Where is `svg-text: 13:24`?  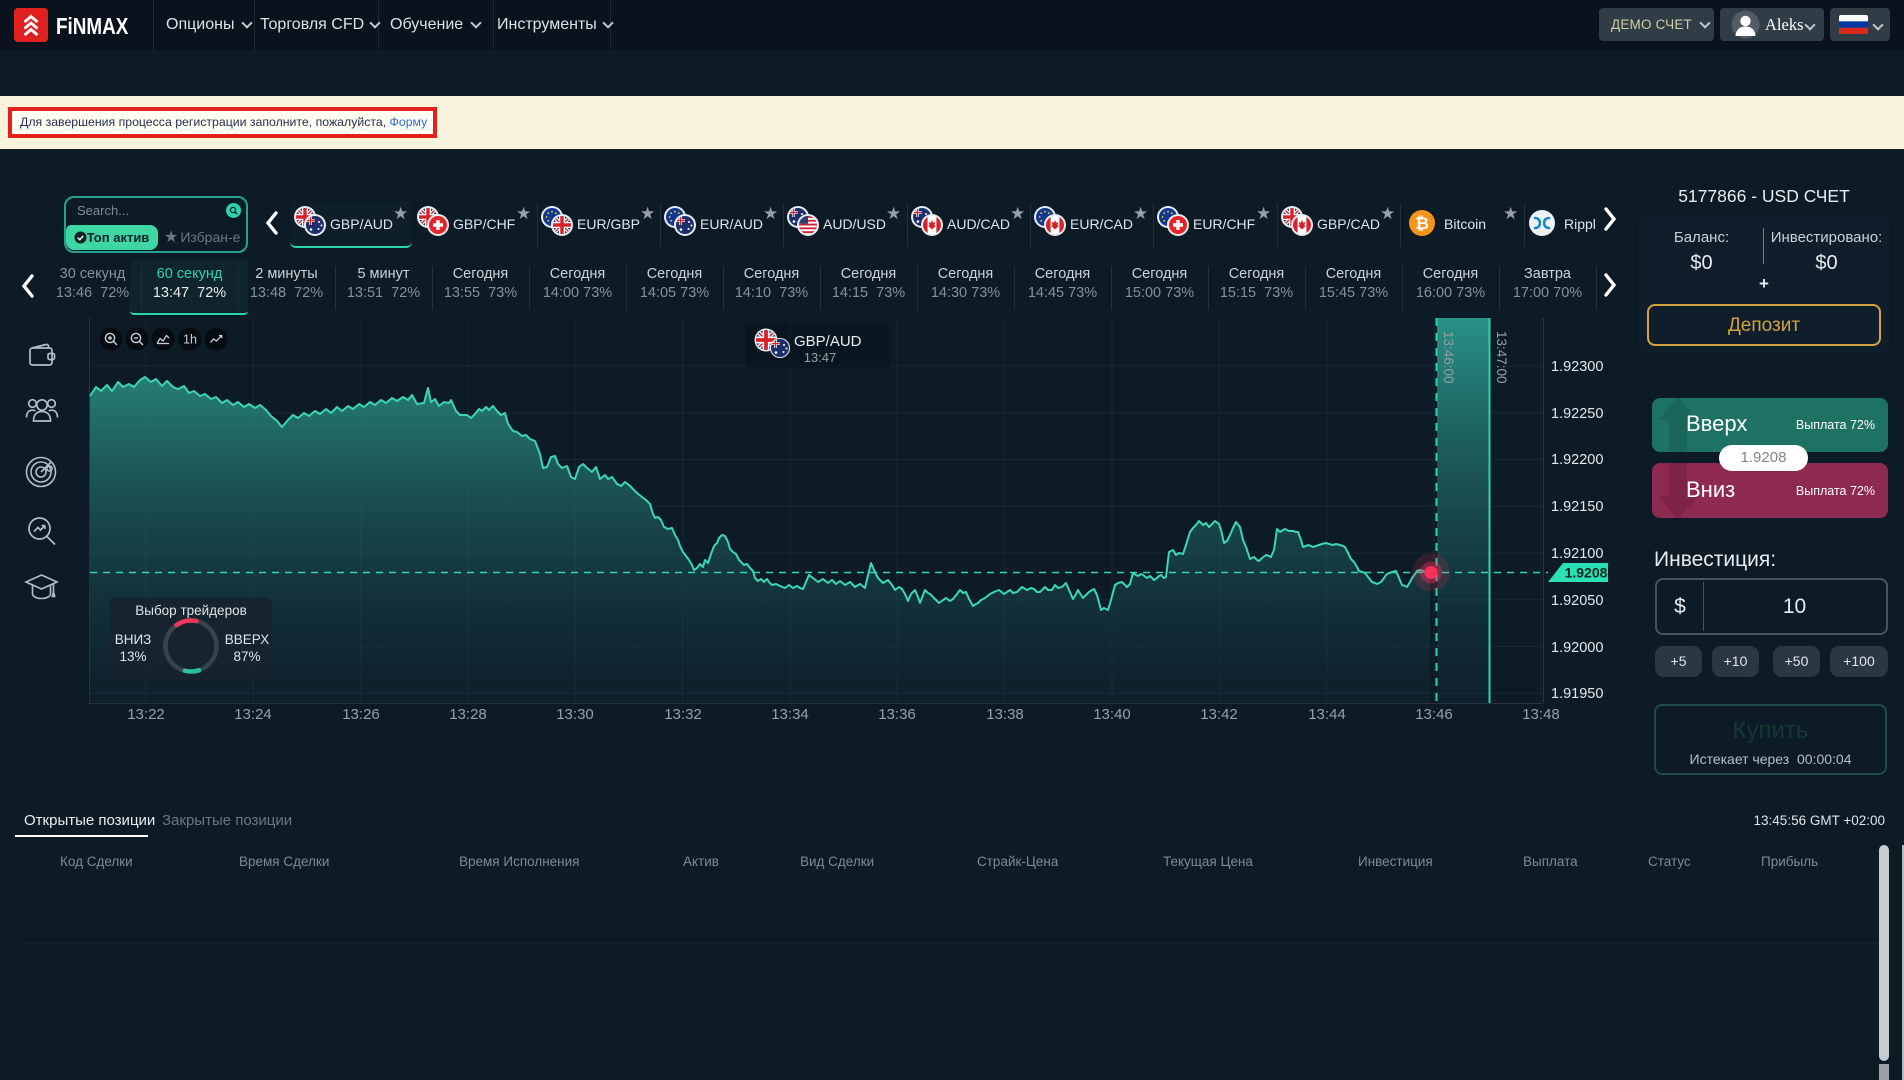 svg-text: 13:24 is located at coordinates (253, 714).